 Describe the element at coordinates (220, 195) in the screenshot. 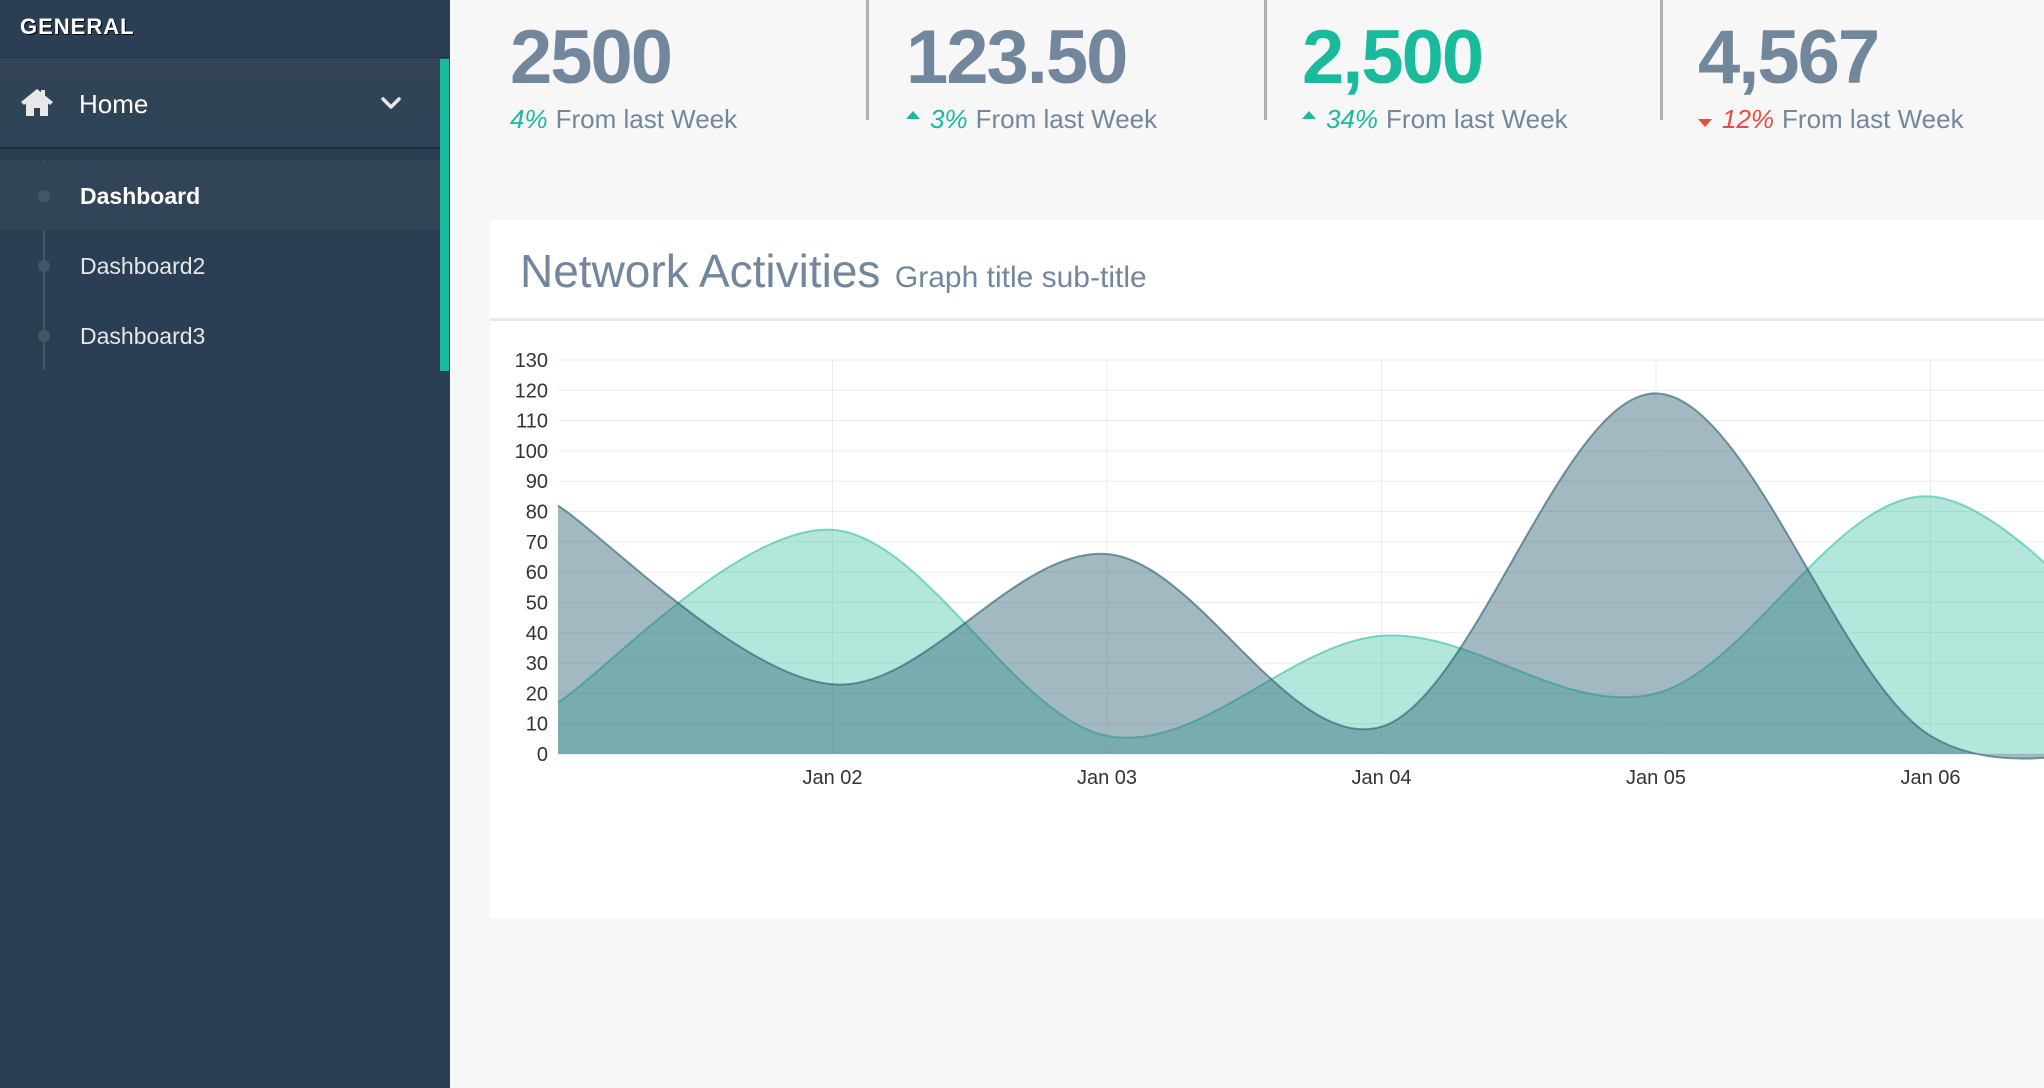

I see `sidebar-item-dashboard: Dashboard` at that location.